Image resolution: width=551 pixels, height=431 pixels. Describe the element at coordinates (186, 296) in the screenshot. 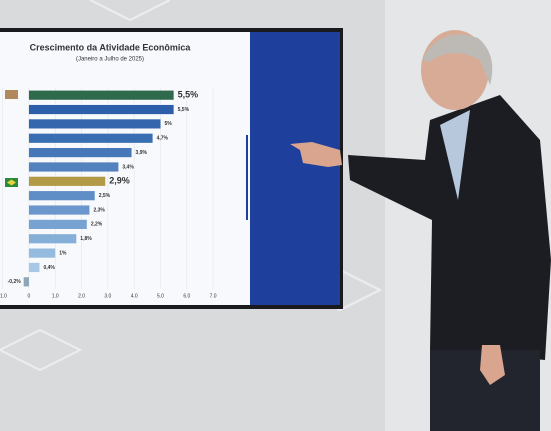

I see `x-tick-label: 6.0` at that location.